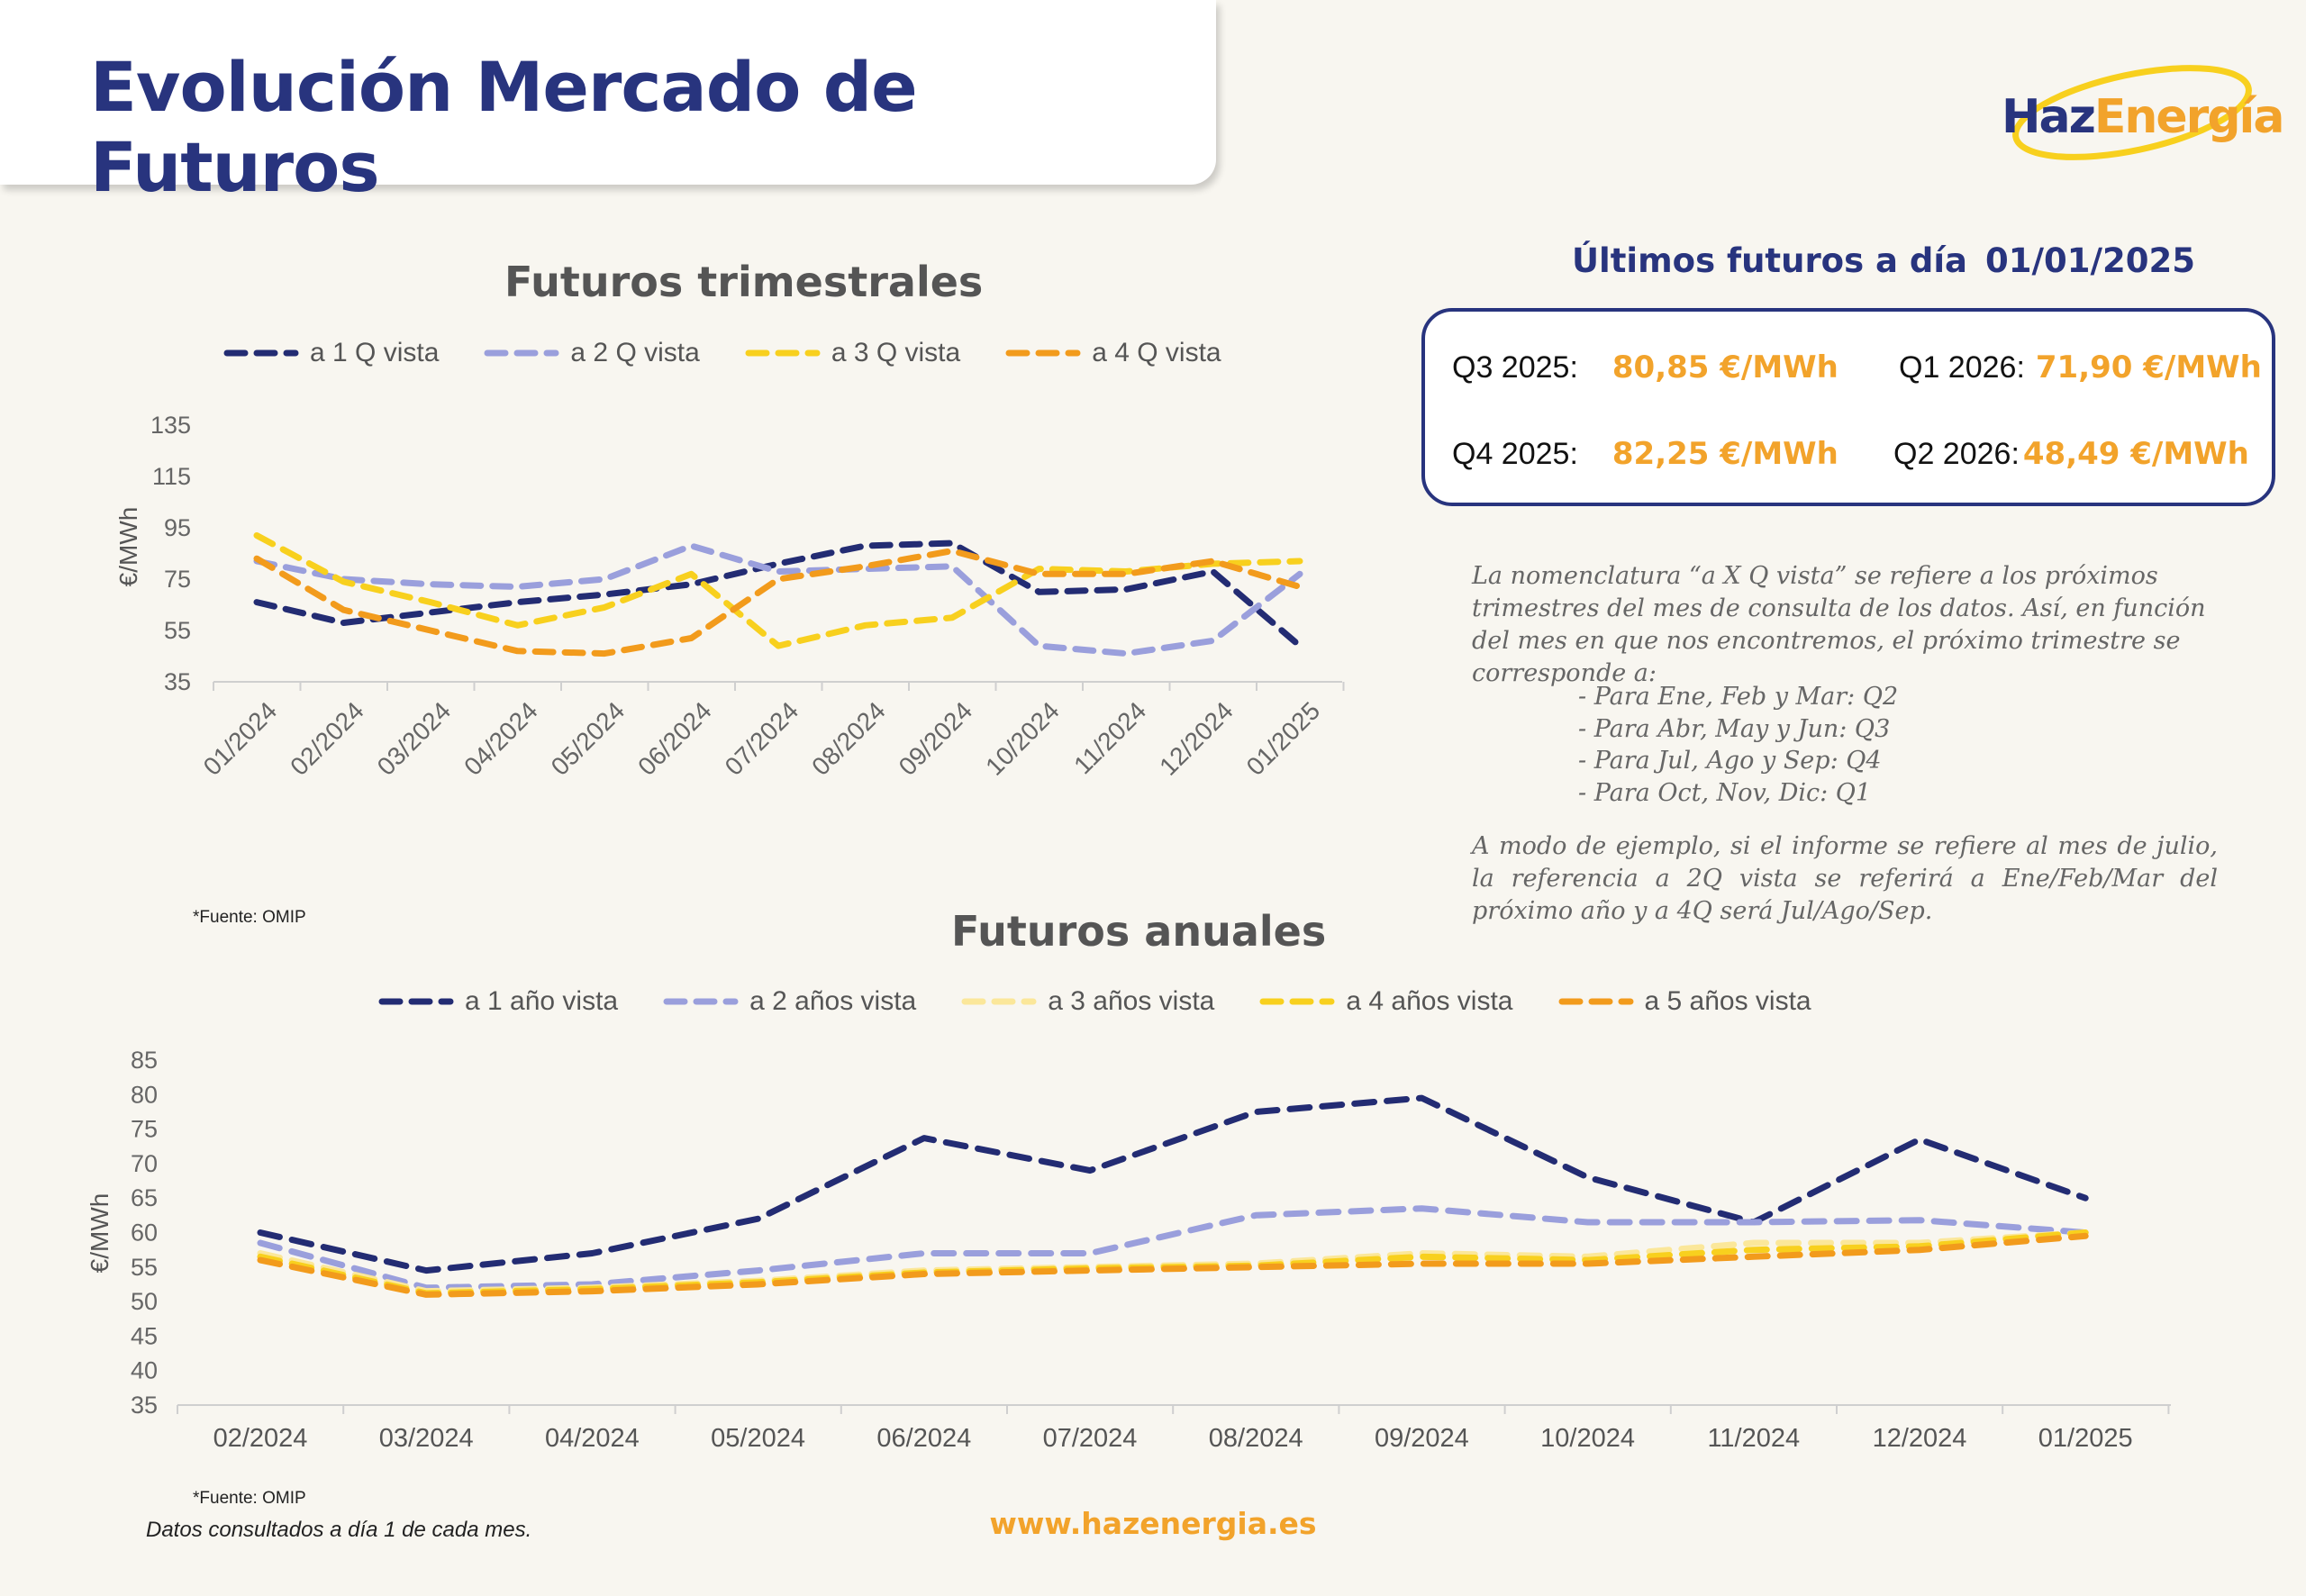  Describe the element at coordinates (2143, 117) in the screenshot. I see `logo-text: HazEnergía` at that location.